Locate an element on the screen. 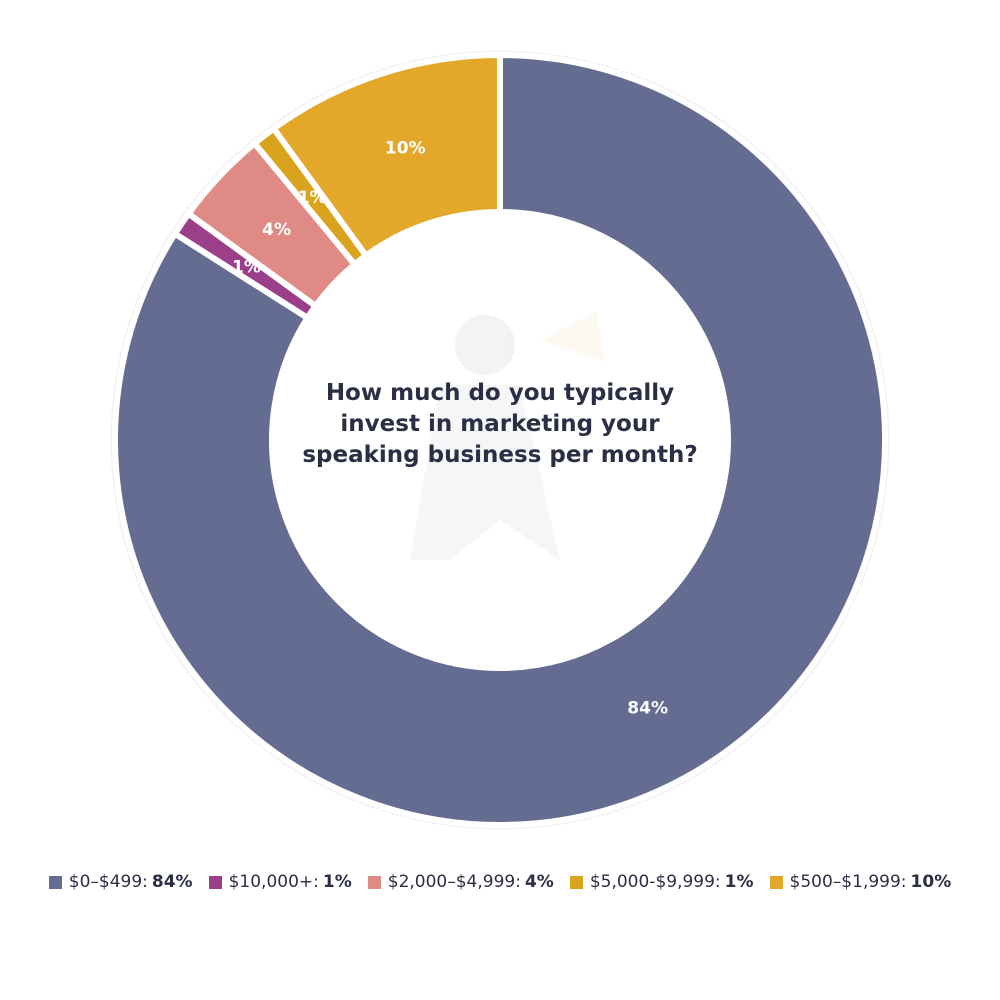 The width and height of the screenshot is (1000, 1000). legend-item: $2,000–$4,999: 4% is located at coordinates (460, 882).